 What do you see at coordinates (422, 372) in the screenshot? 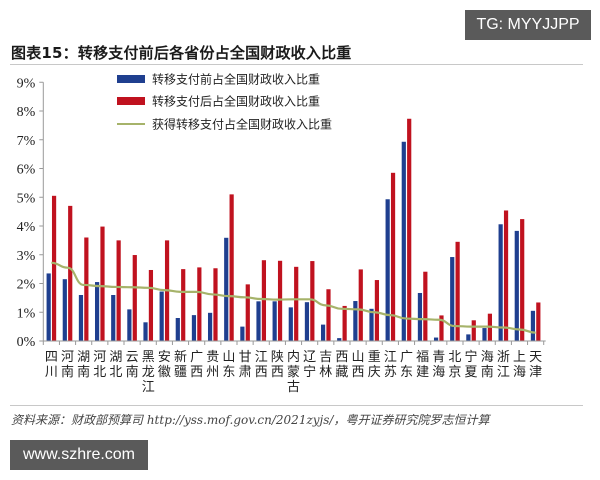
I see `x-tick-label: 建` at bounding box center [422, 372].